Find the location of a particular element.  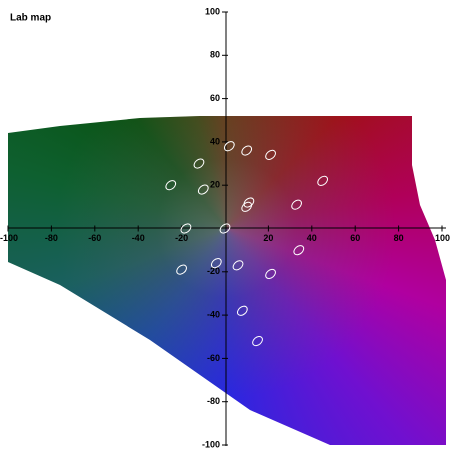

x-tick-label: -100 is located at coordinates (9, 238).